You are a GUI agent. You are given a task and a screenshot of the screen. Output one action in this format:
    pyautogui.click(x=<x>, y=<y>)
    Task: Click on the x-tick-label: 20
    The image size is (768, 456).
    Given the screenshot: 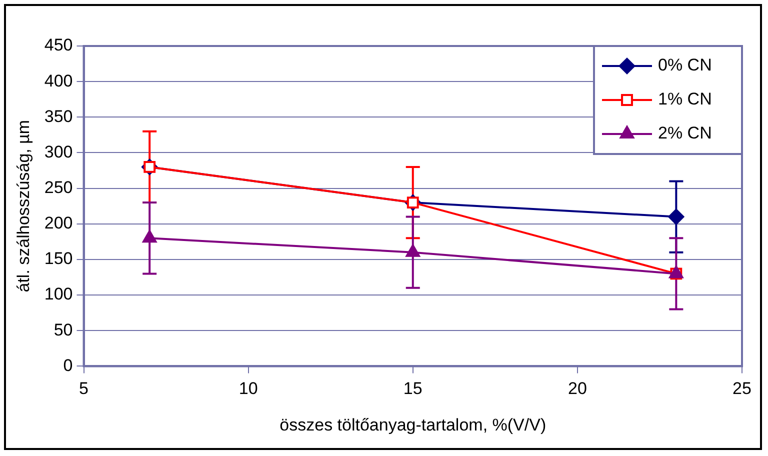 What is the action you would take?
    pyautogui.click(x=577, y=388)
    